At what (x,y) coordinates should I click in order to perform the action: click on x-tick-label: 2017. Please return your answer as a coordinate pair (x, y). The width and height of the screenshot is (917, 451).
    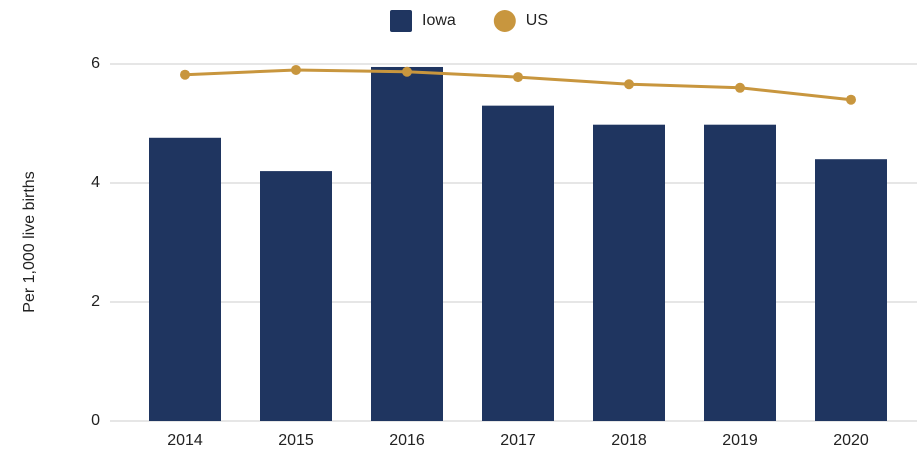
    Looking at the image, I should click on (518, 440).